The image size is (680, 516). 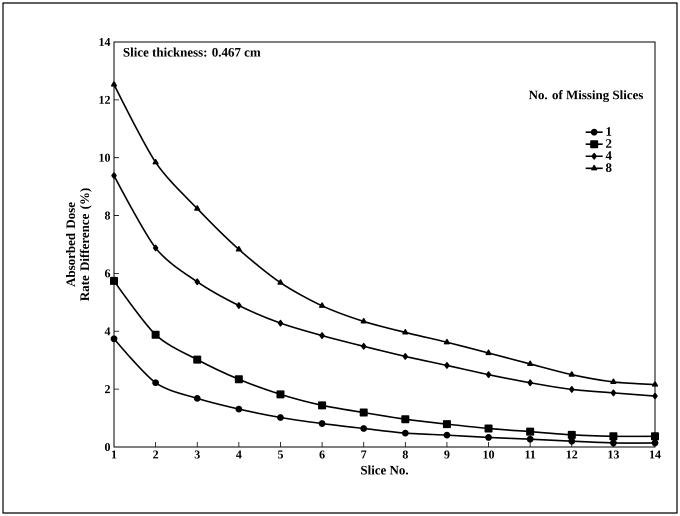 I want to click on y-tick-label: 8, so click(x=107, y=216).